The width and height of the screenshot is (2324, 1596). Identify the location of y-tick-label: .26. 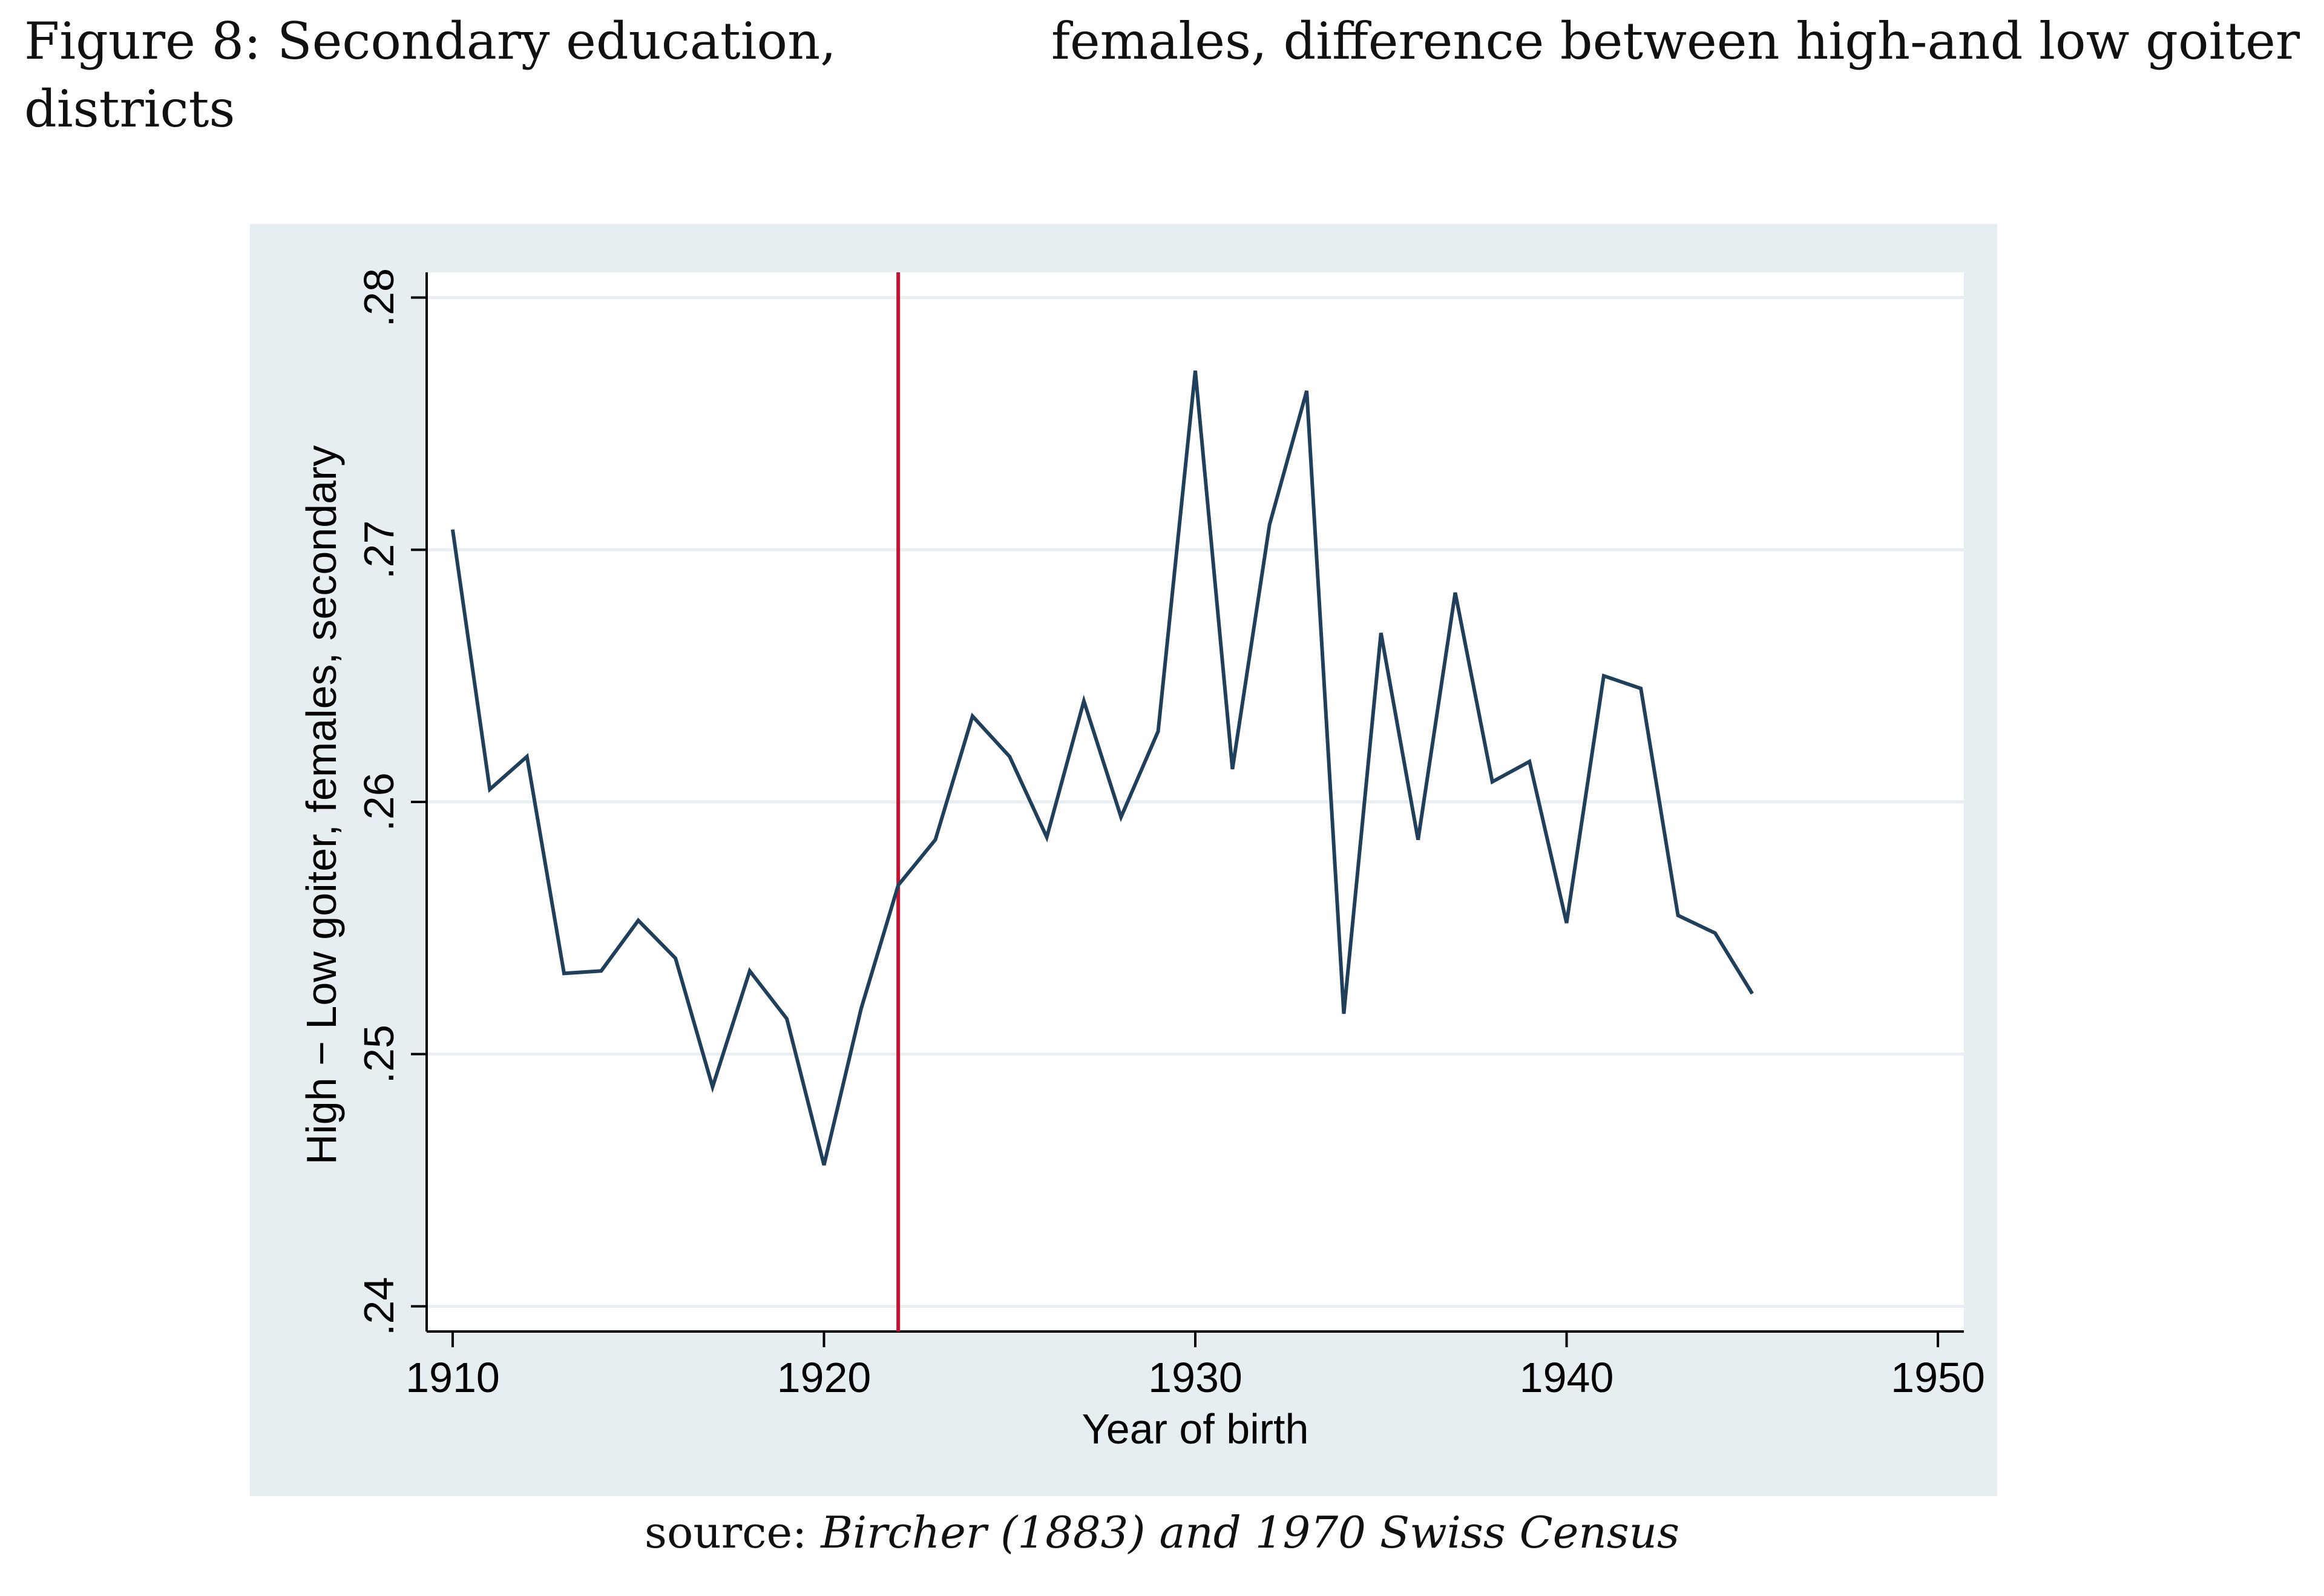
(378, 801).